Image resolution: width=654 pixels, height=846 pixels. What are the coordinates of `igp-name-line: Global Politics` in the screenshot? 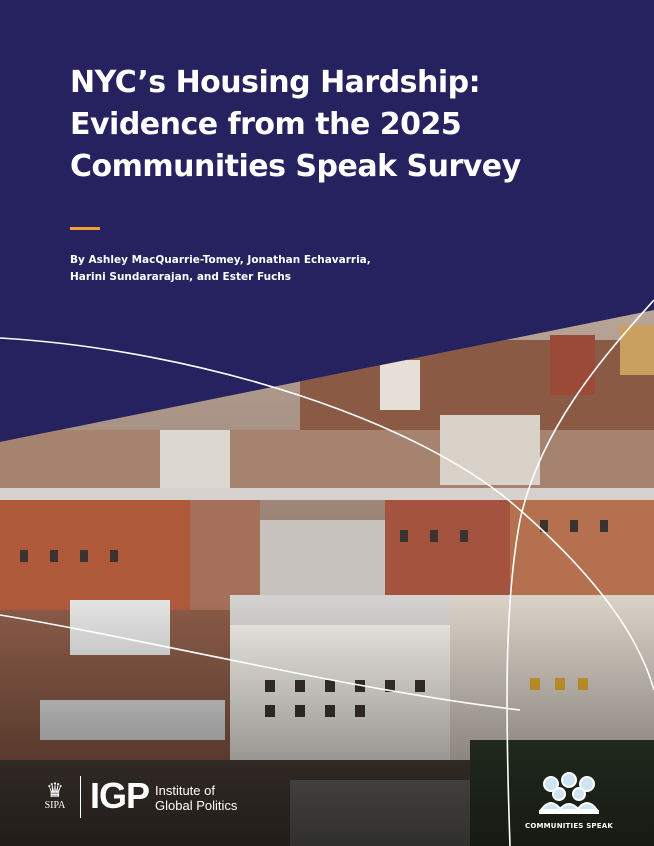 It's located at (196, 805).